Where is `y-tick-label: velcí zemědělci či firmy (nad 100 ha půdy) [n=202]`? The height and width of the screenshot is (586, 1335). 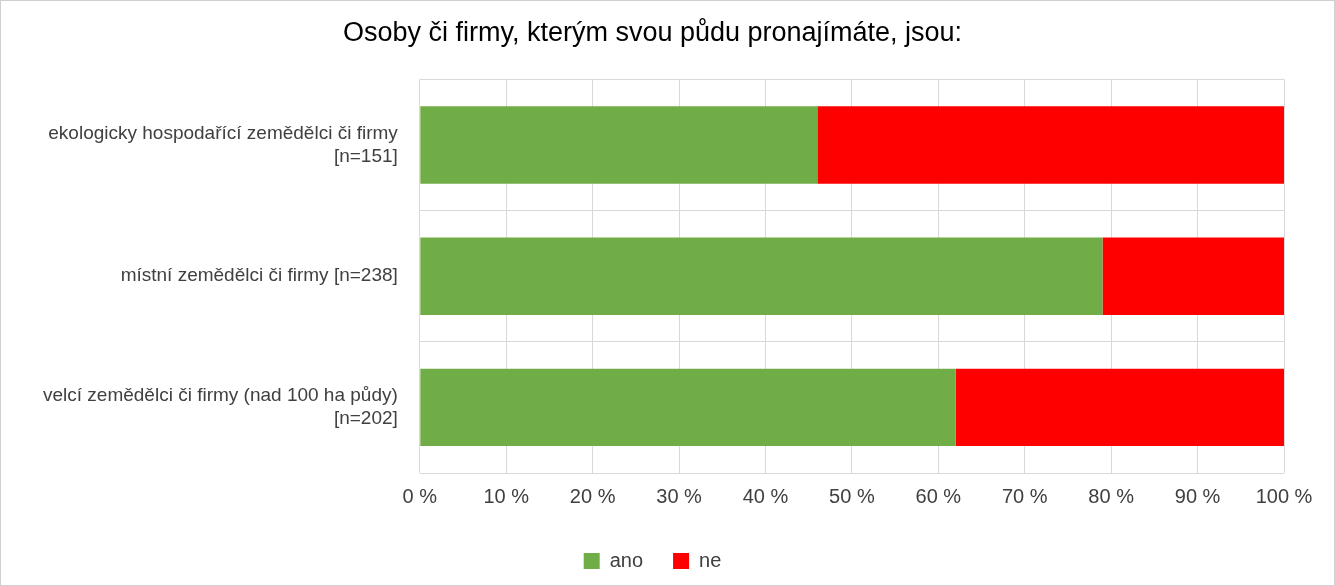
y-tick-label: velcí zemědělci či firmy (nad 100 ha půdy) [n=202] is located at coordinates (220, 406).